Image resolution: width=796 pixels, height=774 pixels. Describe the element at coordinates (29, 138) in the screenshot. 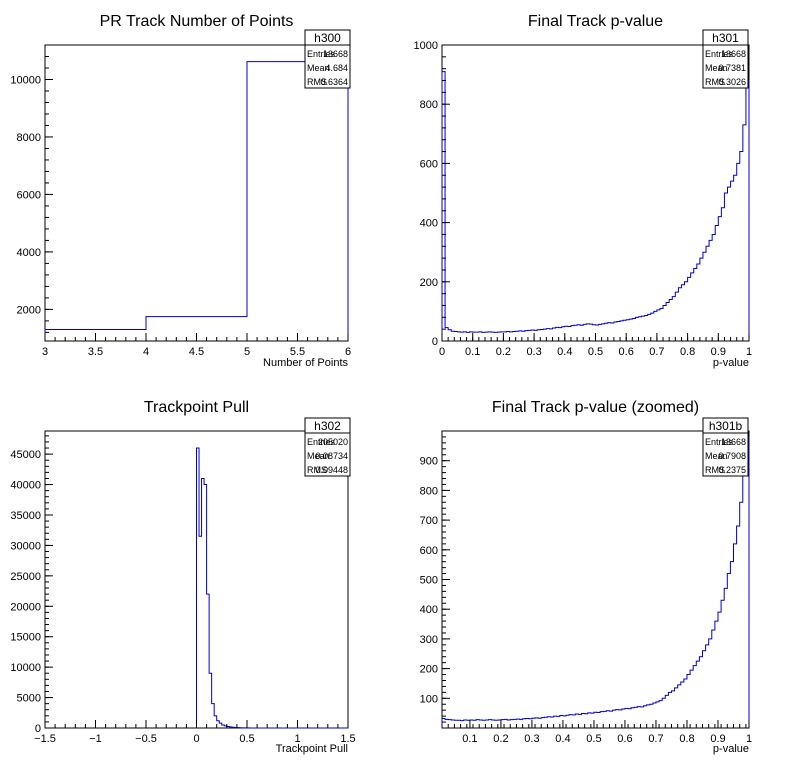

I see `y-tick-label: 8000` at that location.